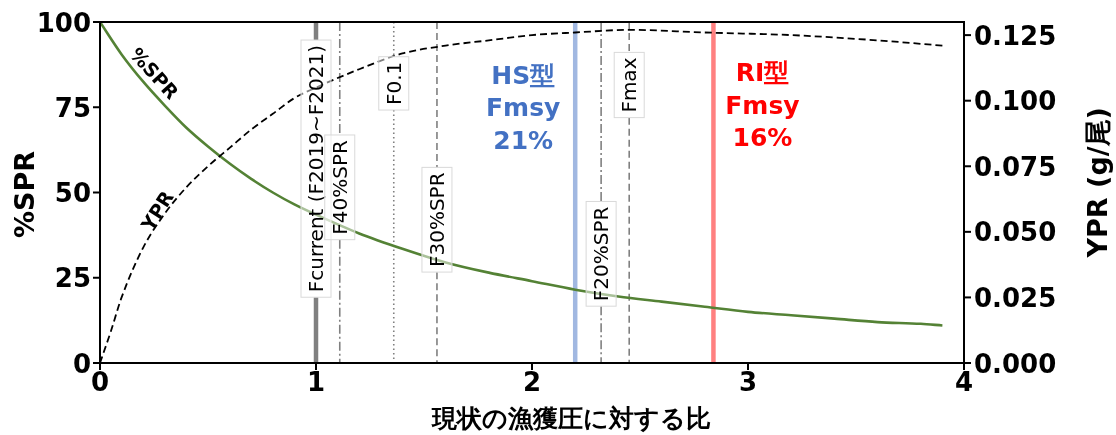 The height and width of the screenshot is (435, 1116). What do you see at coordinates (1015, 363) in the screenshot?
I see `y2-tick-label: 0.000` at bounding box center [1015, 363].